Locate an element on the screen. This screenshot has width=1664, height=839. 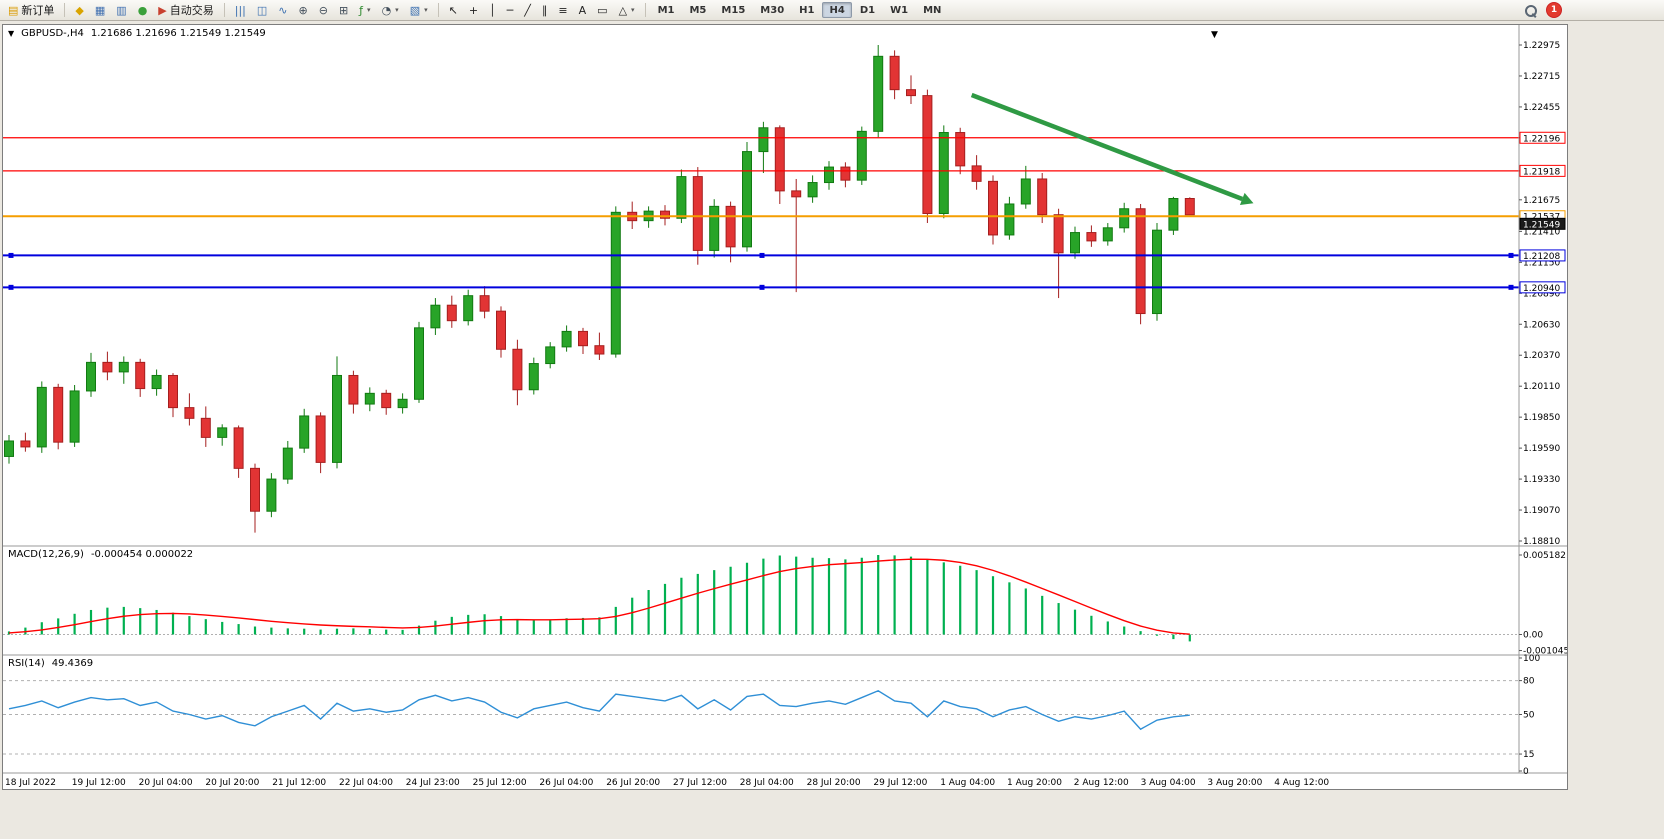
new-order-button: ▤ 新订单 is located at coordinates (31, 10).